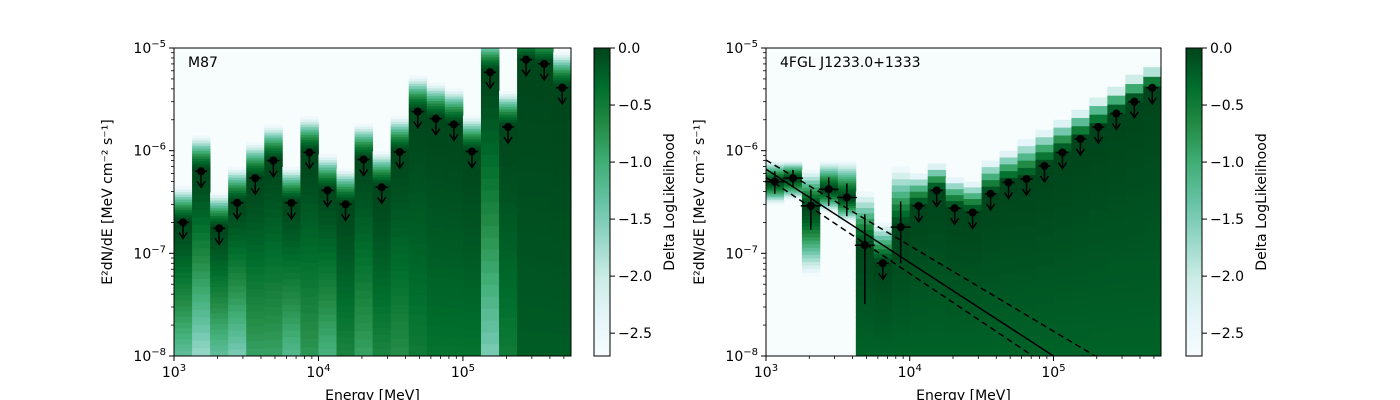  Describe the element at coordinates (1227, 220) in the screenshot. I see `colorbar-tick-label: −1.5` at that location.